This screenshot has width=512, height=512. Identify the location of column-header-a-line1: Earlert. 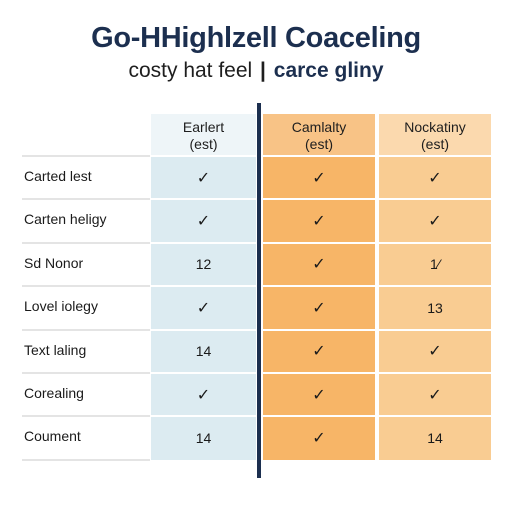
(203, 127).